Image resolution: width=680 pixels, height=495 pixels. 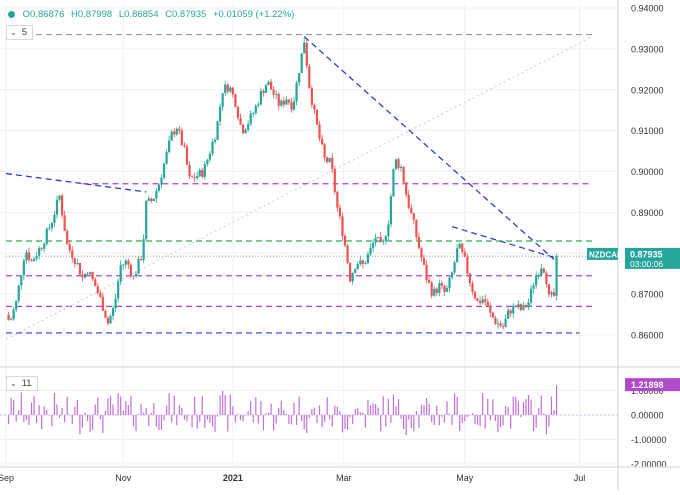 I want to click on volume-value-bg, so click(x=652, y=385).